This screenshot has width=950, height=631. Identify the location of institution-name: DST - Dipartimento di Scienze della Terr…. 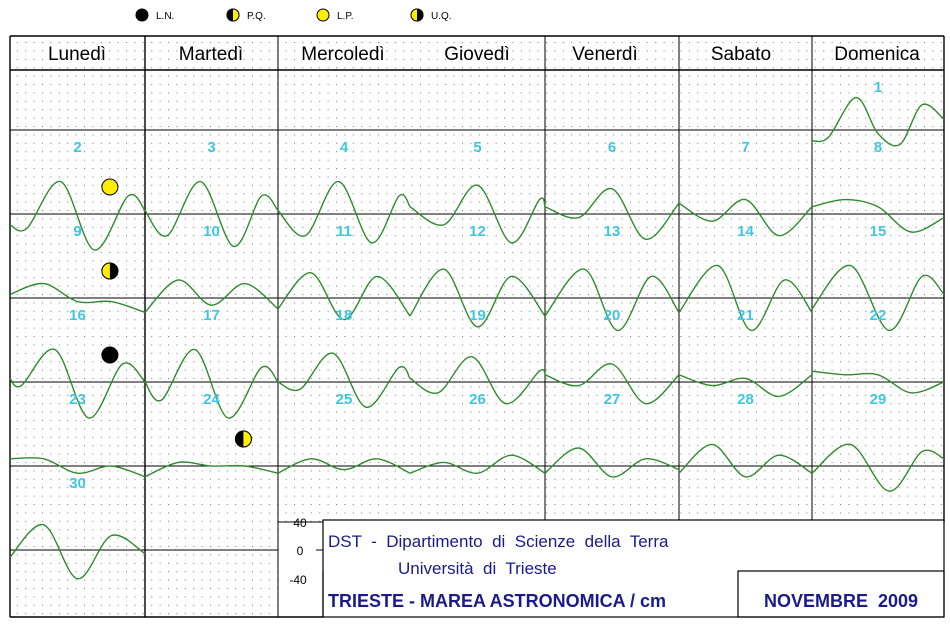
(498, 541).